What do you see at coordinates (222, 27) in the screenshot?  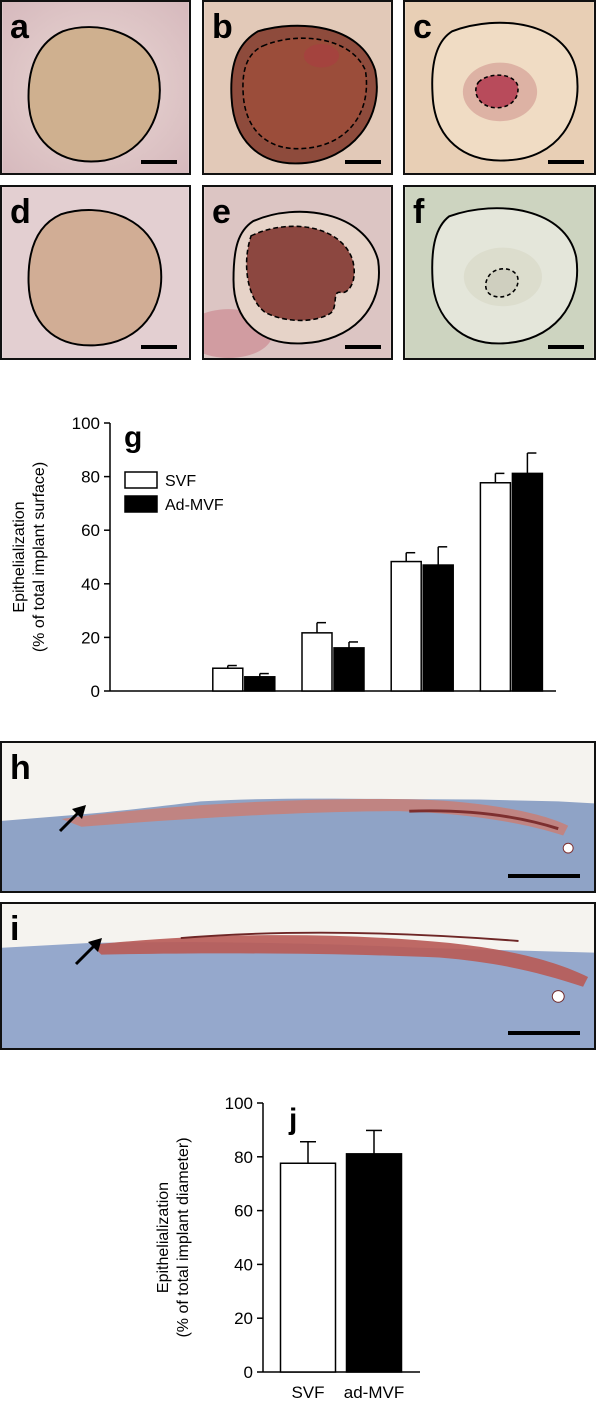 I see `panel-label-b: b` at bounding box center [222, 27].